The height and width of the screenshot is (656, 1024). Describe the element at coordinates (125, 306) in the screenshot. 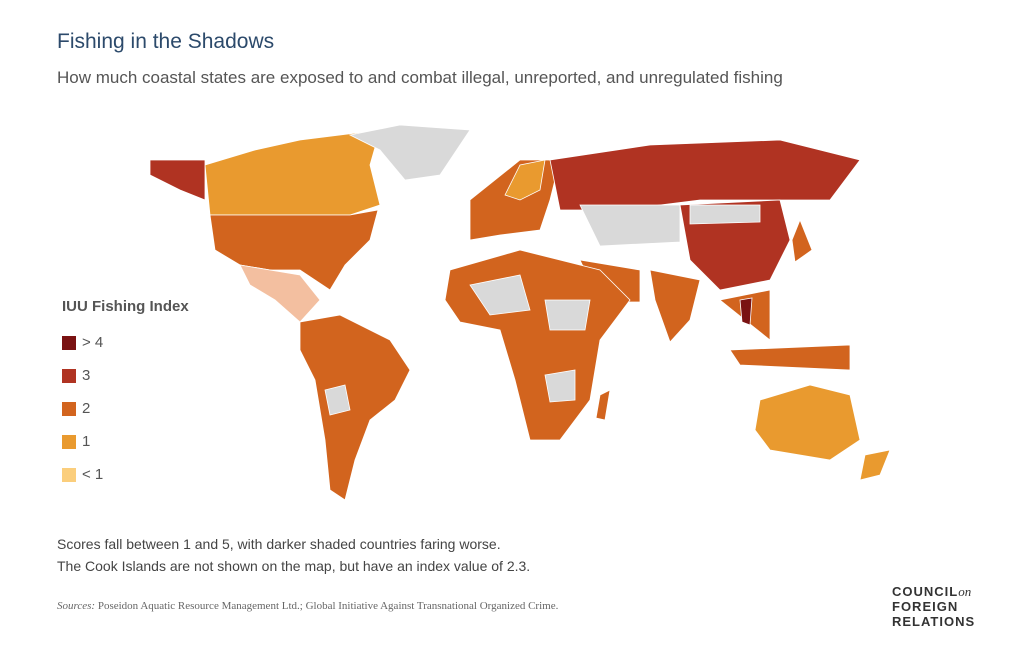

I see `legend-title: IUU Fishing Index` at that location.